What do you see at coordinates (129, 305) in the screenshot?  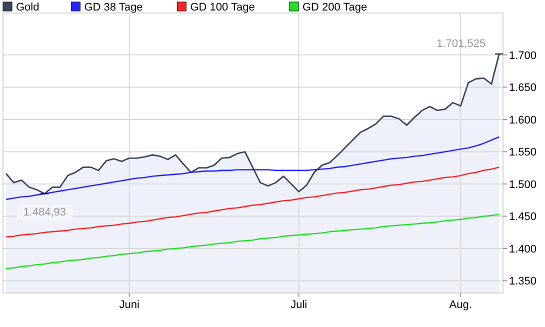 I see `x-tick-label: Juni` at bounding box center [129, 305].